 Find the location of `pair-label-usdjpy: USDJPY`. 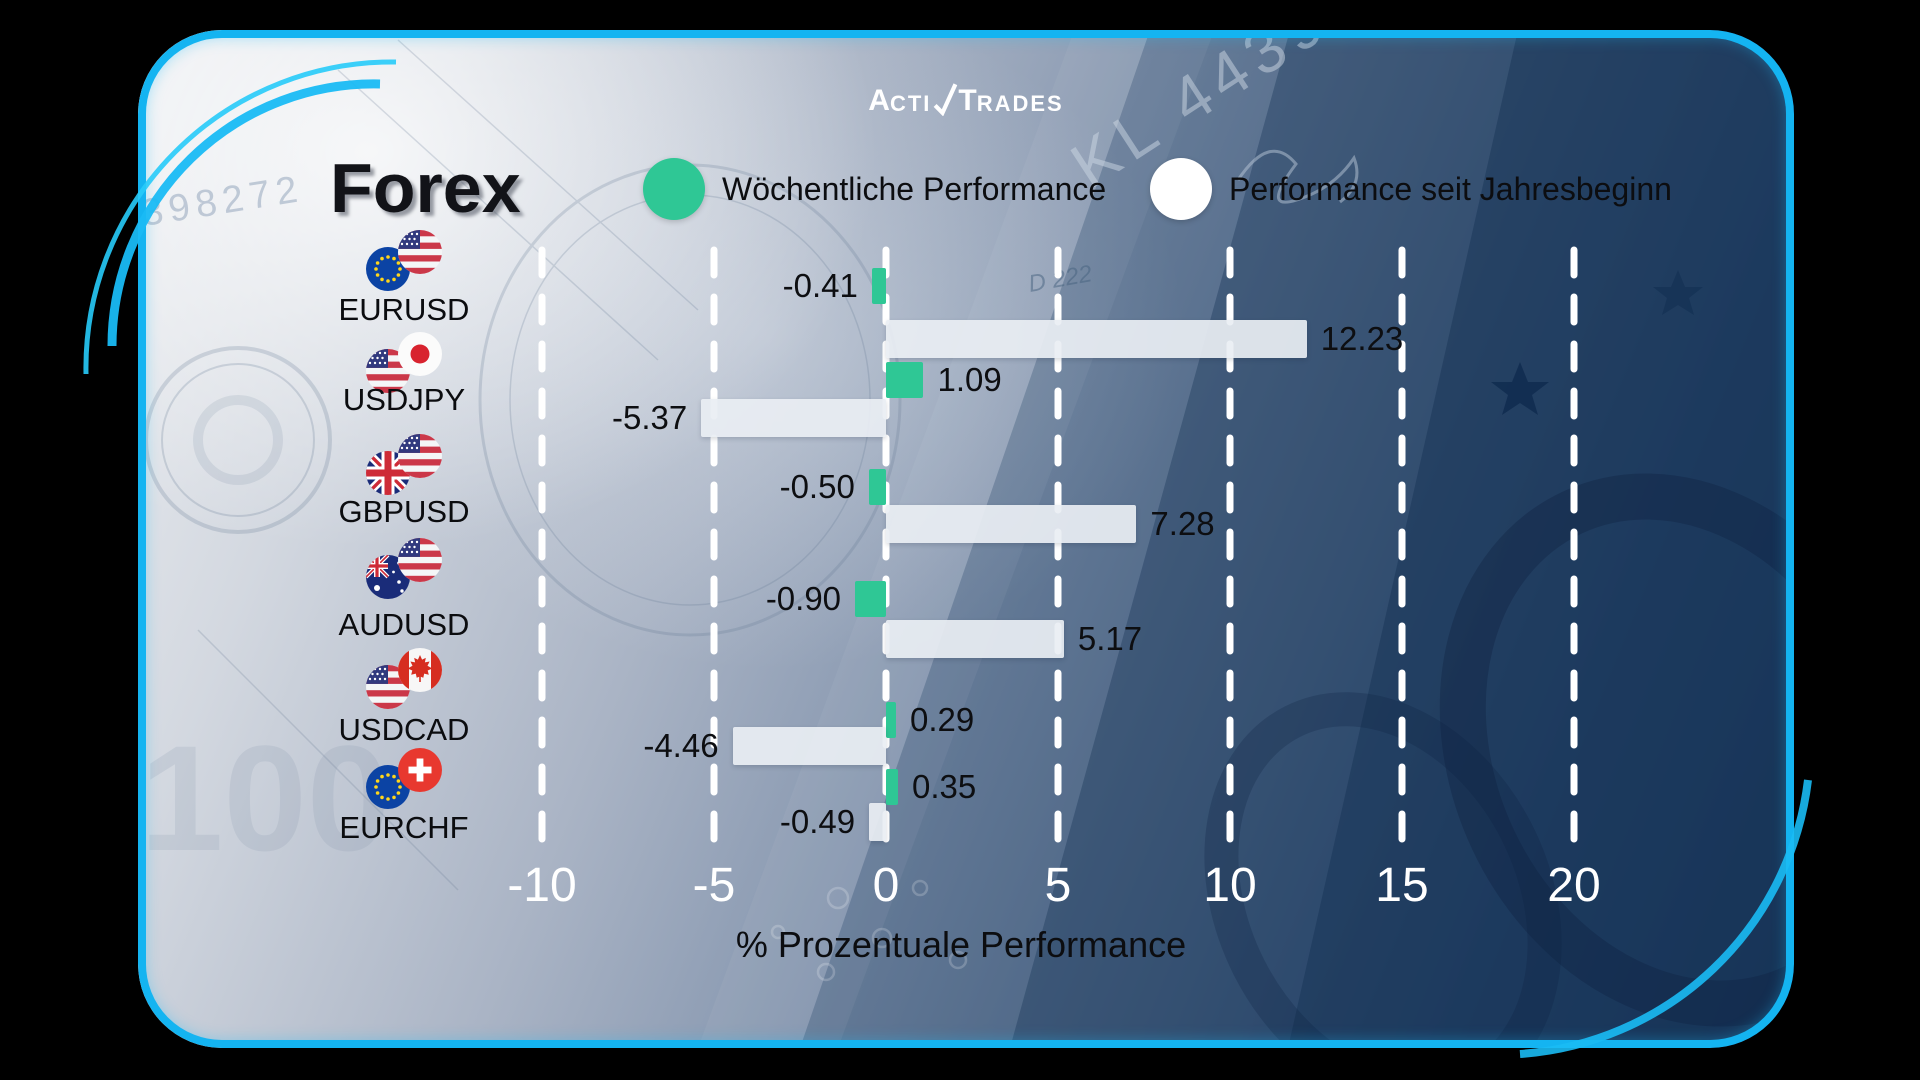

pair-label-usdjpy: USDJPY is located at coordinates (404, 399).